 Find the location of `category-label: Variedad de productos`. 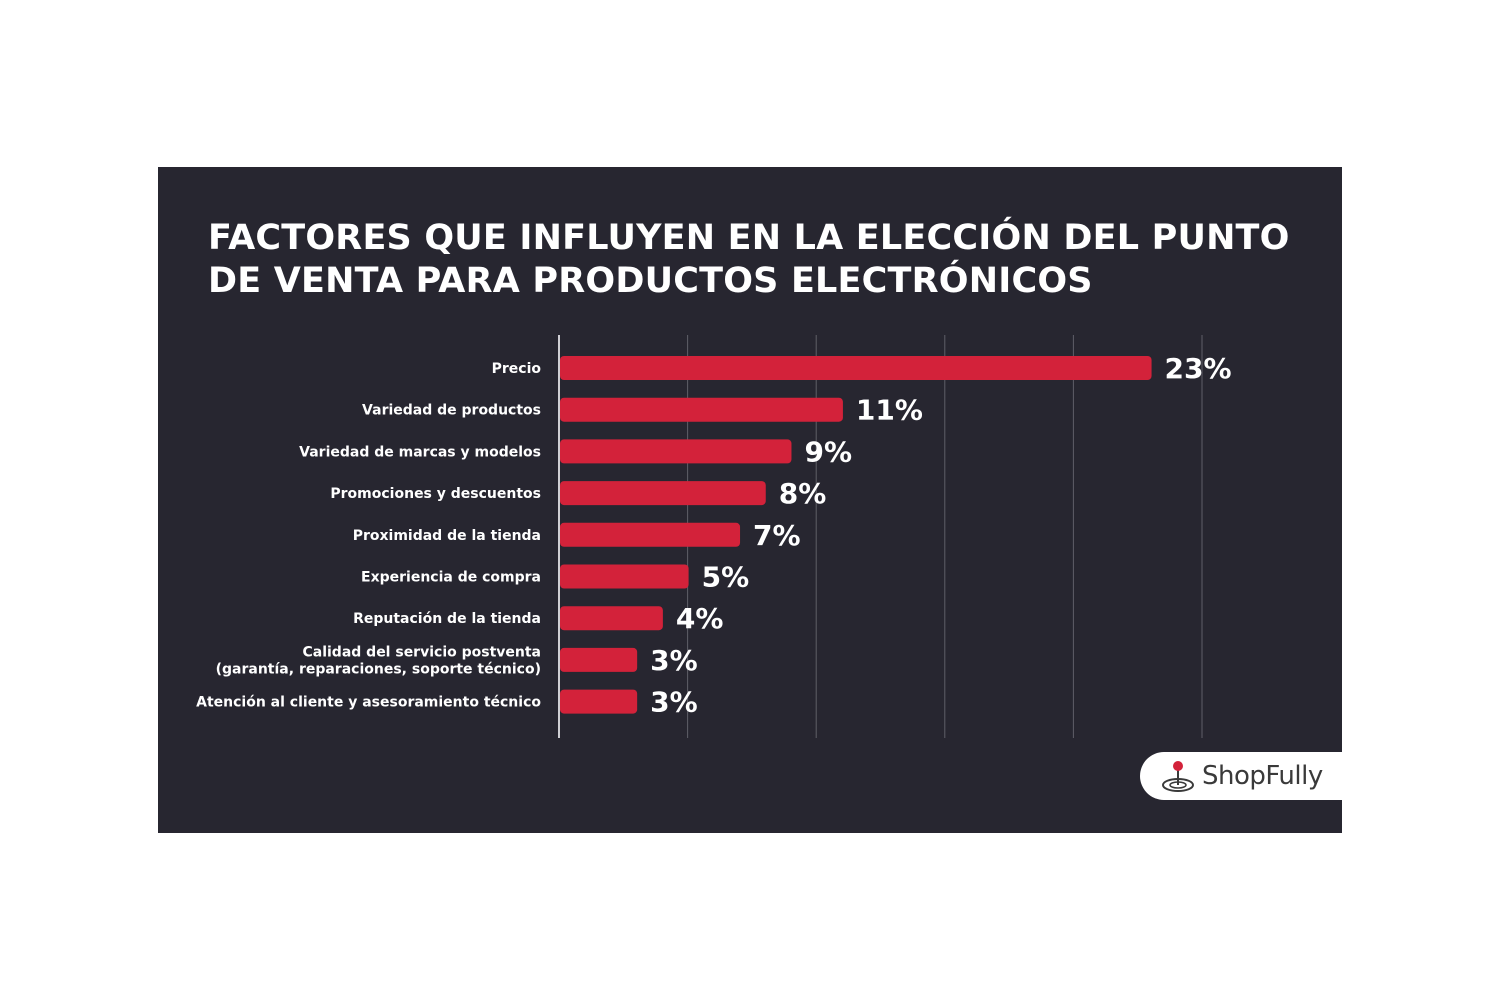

category-label: Variedad de productos is located at coordinates (451, 411).